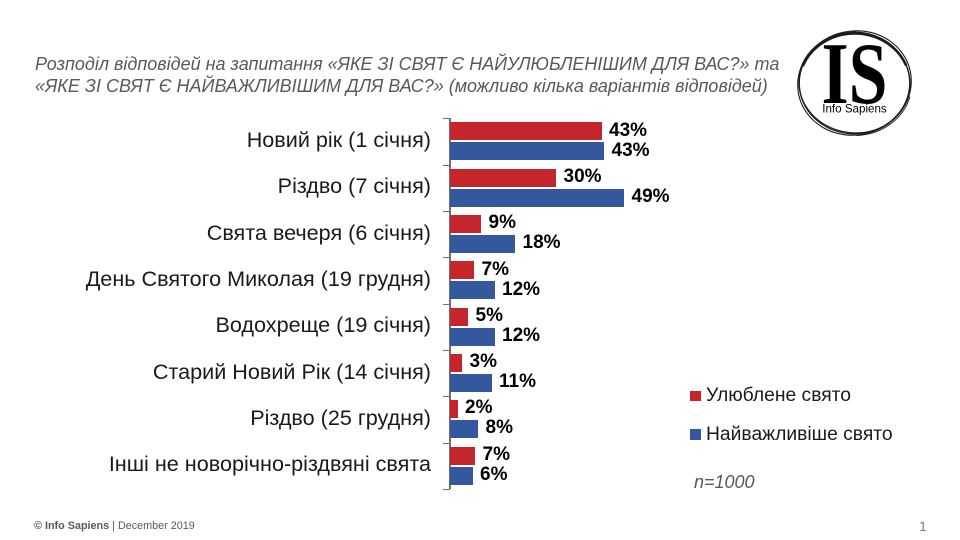  Describe the element at coordinates (854, 73) in the screenshot. I see `svg-text: IS` at that location.